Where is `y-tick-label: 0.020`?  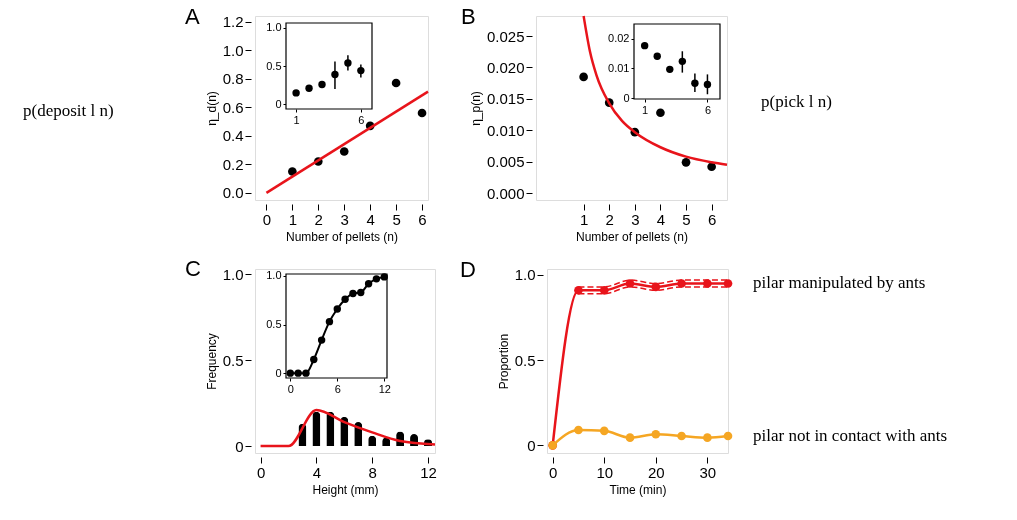
y-tick-label: 0.020 is located at coordinates (505, 67).